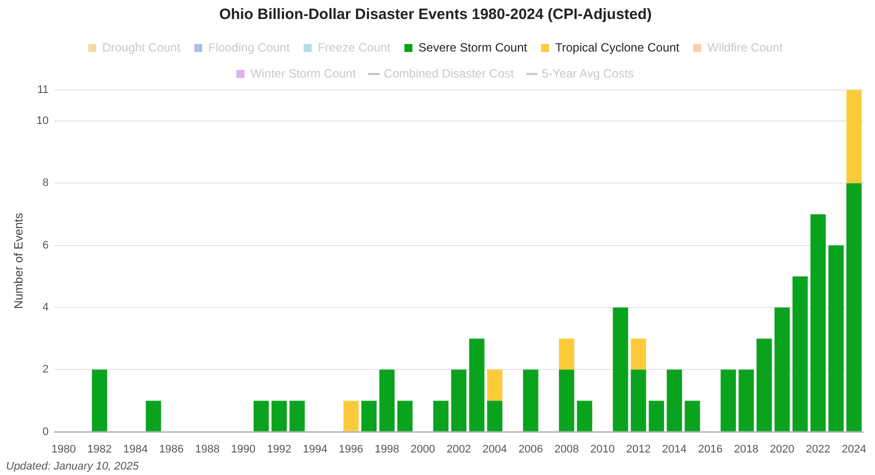 This screenshot has height=475, width=875. What do you see at coordinates (818, 449) in the screenshot?
I see `x-tick-label: 2022` at bounding box center [818, 449].